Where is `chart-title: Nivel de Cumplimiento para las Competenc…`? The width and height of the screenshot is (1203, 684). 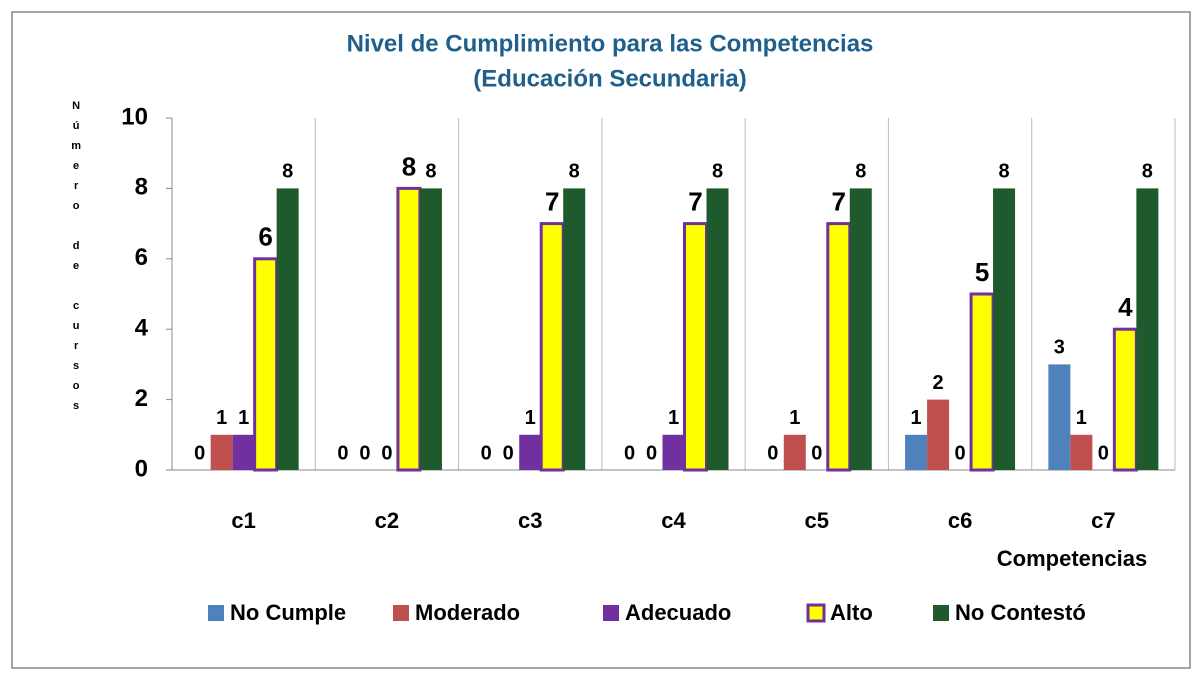
chart-title: Nivel de Cumplimiento para las Competenc… is located at coordinates (610, 43).